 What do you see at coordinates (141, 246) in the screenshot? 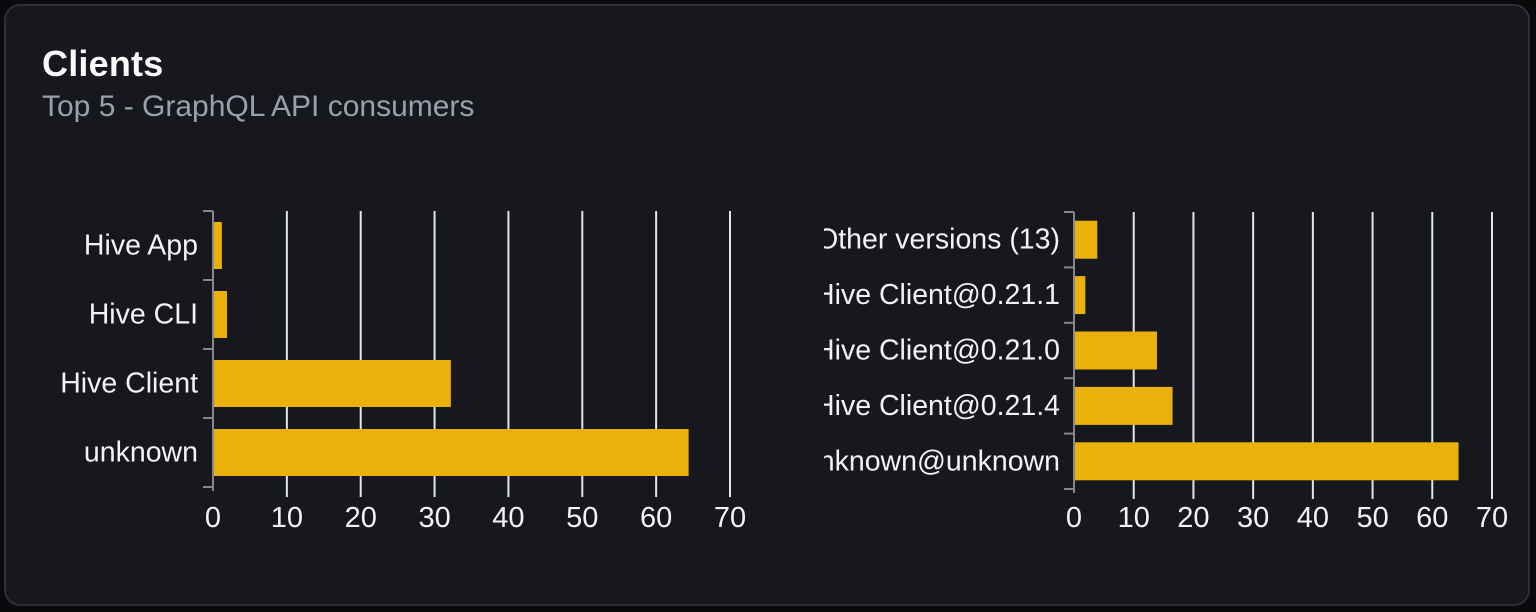
I see `category-label: Hive App` at bounding box center [141, 246].